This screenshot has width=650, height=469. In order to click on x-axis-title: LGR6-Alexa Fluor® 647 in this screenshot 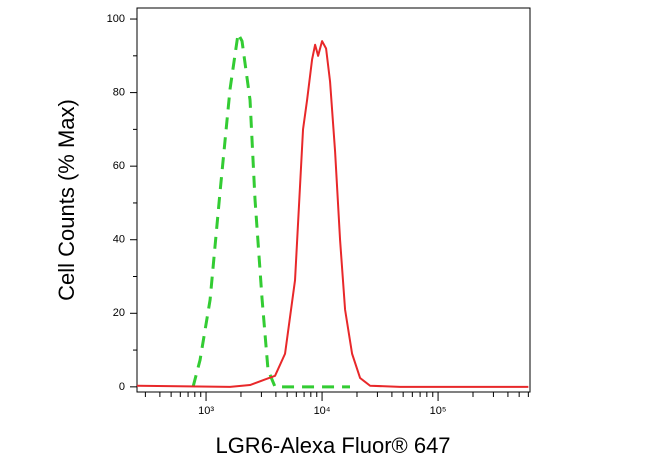, I will do `click(332, 445)`.